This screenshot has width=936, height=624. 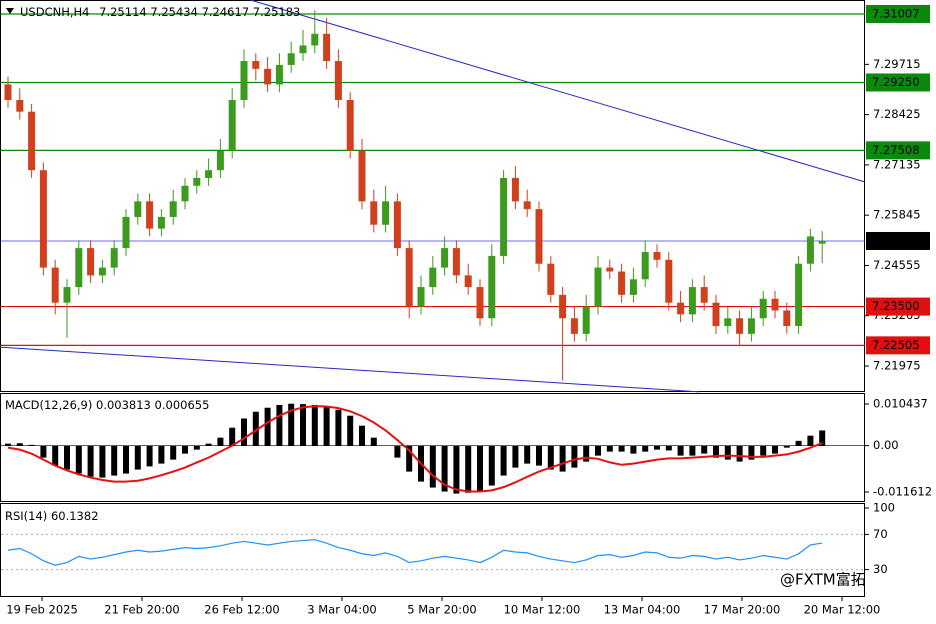 I want to click on x-tick-label: 10 Mar 12:00, so click(x=542, y=610).